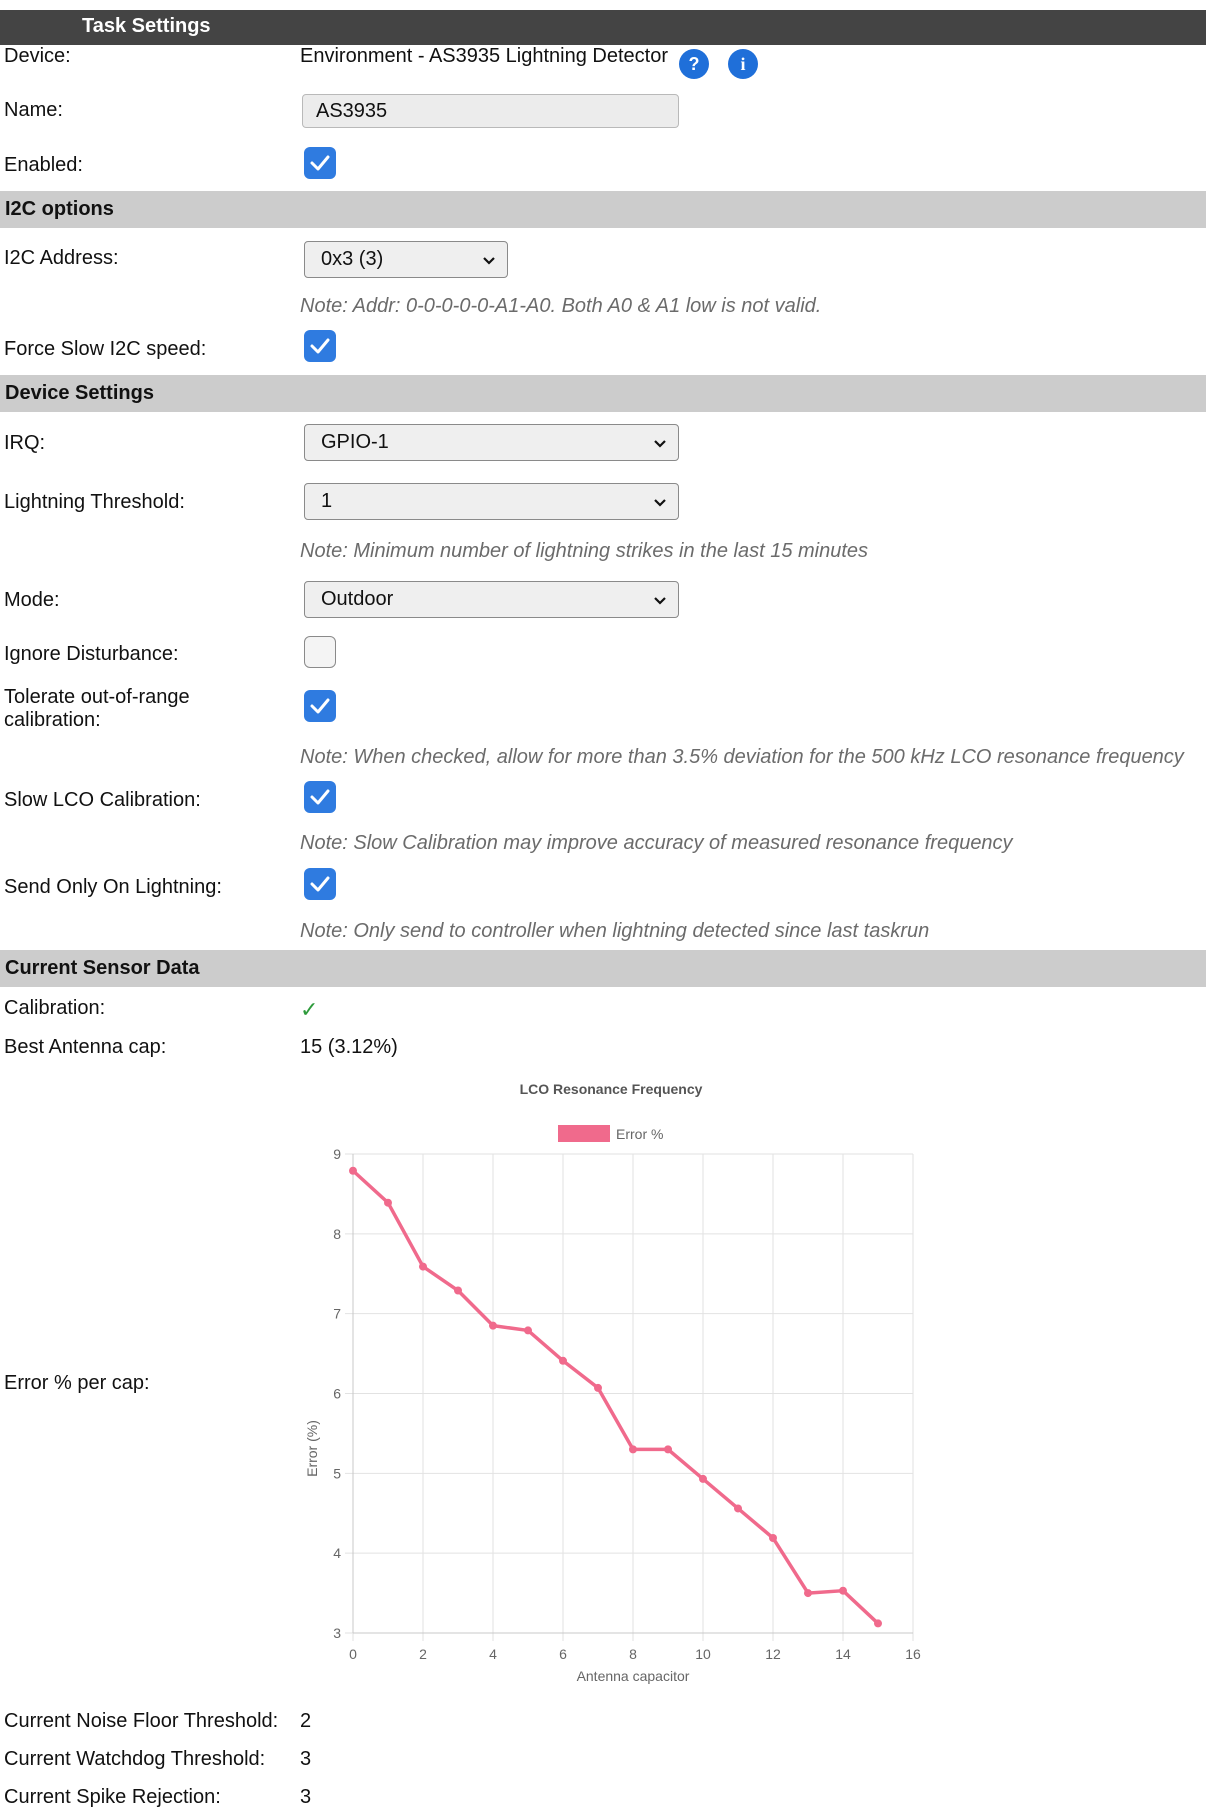 Image resolution: width=1206 pixels, height=1813 pixels. What do you see at coordinates (703, 1654) in the screenshot?
I see `x-tick-label: 10` at bounding box center [703, 1654].